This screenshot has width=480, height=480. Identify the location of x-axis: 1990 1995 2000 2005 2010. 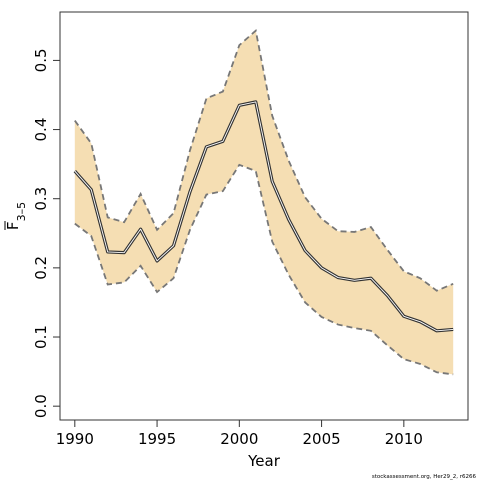
(239, 433).